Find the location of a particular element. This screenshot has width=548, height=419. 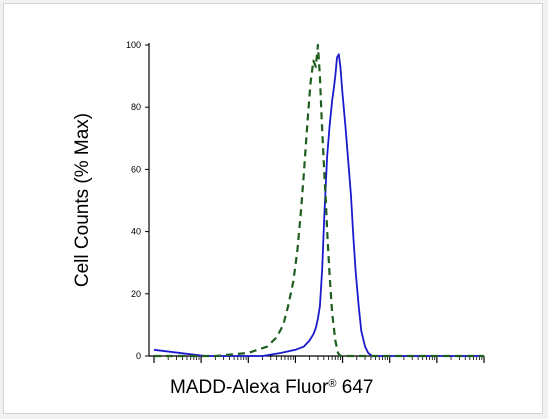

y-tick-label: 40 is located at coordinates (136, 232).